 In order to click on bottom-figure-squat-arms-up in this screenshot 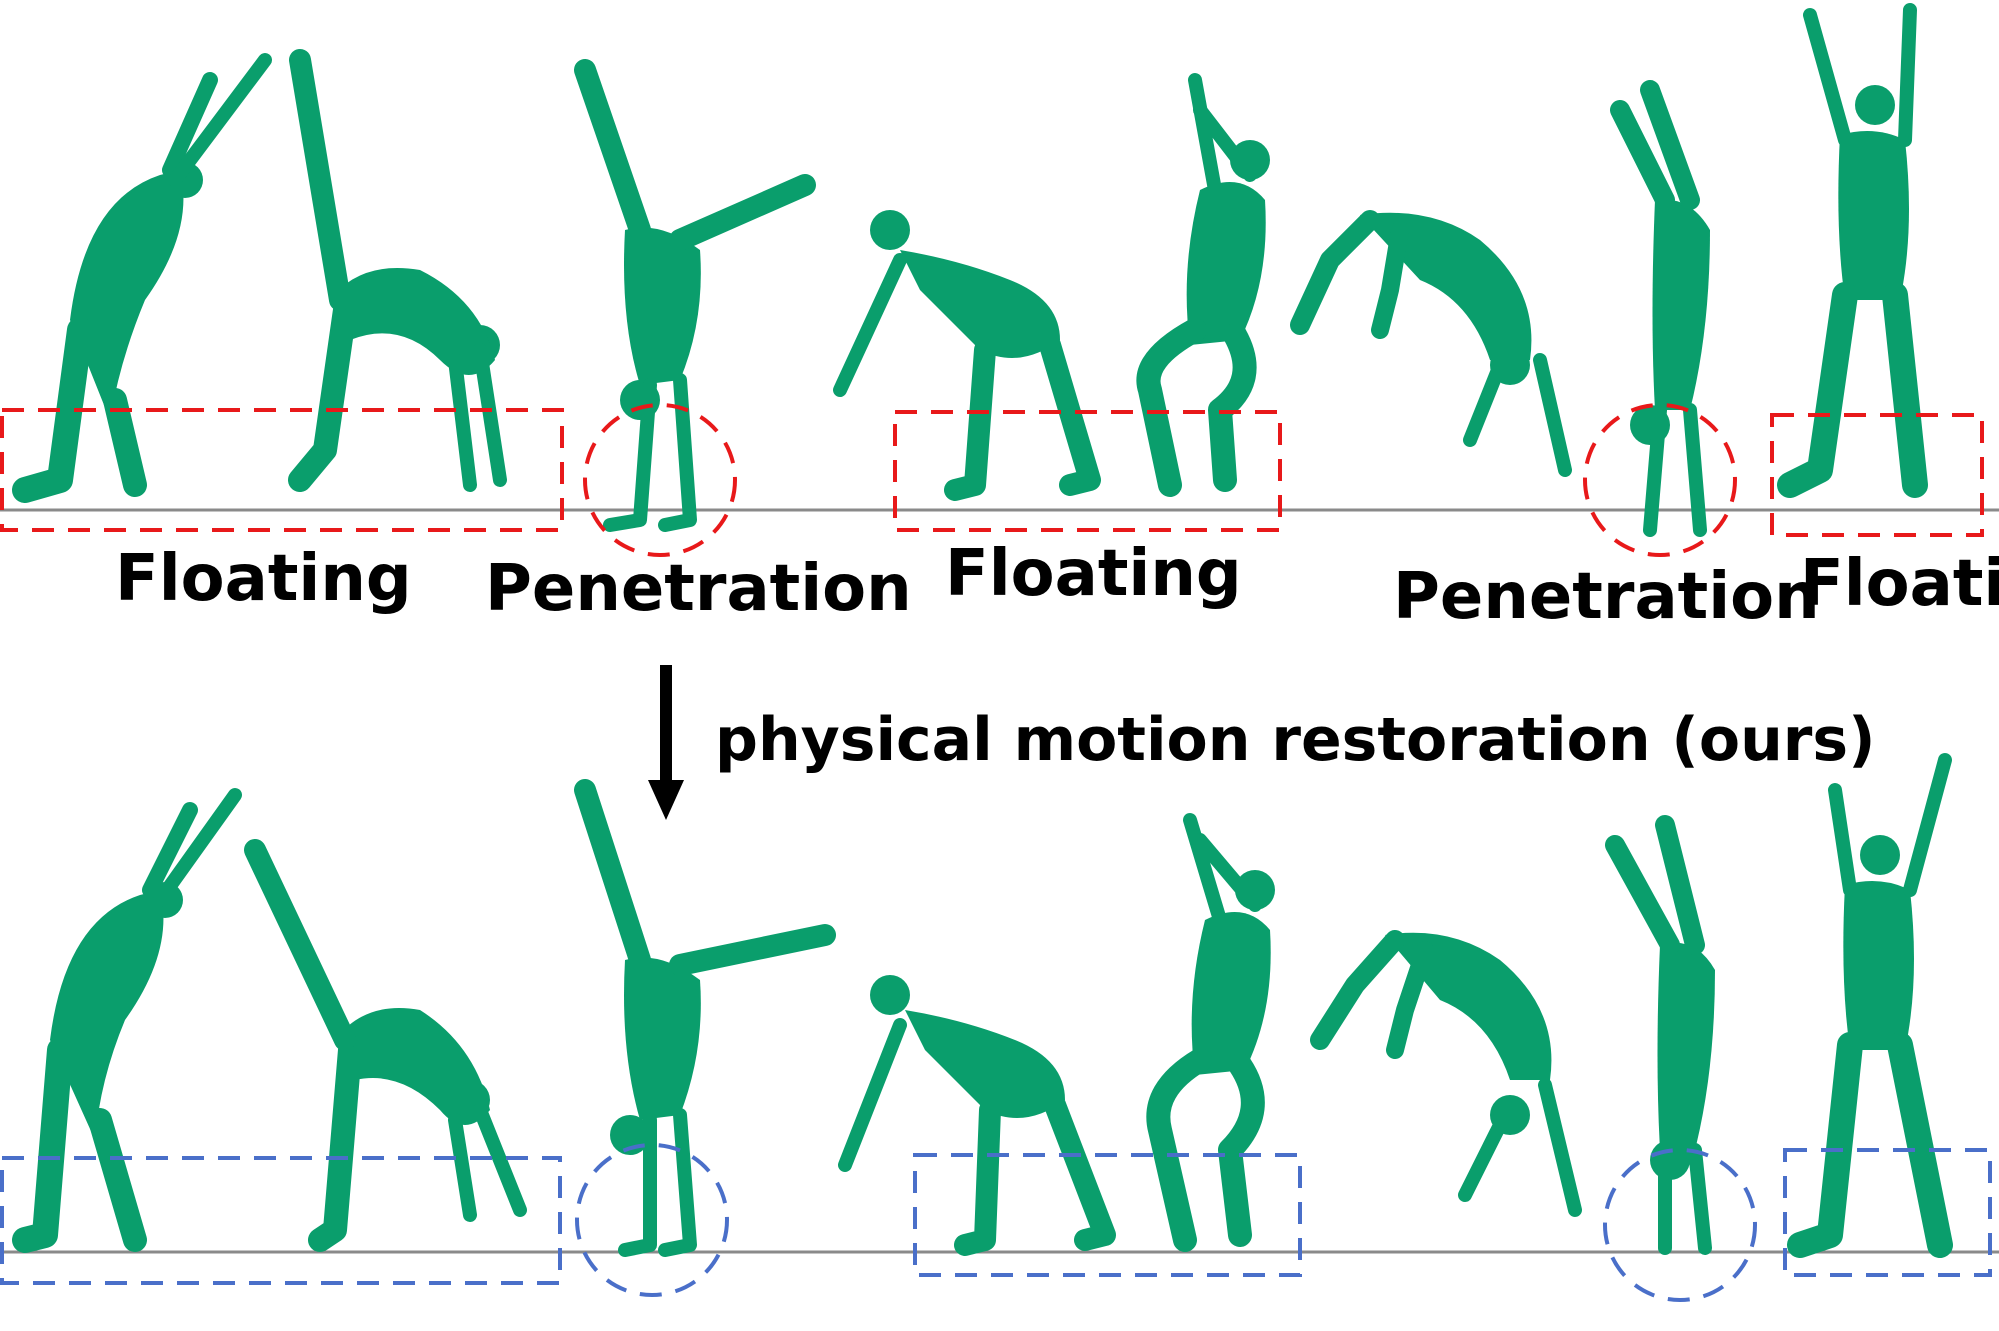, I will do `click(1210, 1032)`.